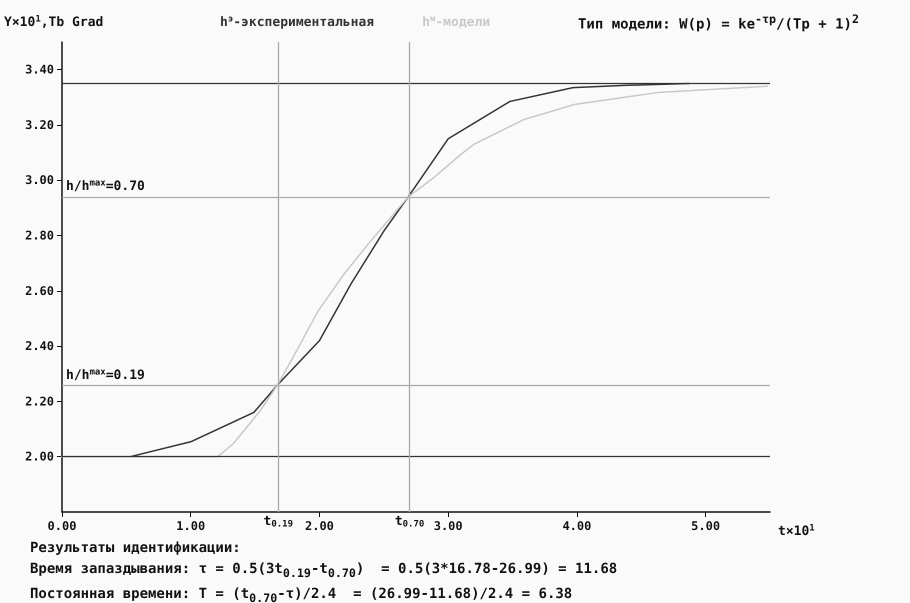  I want to click on x-tick-label: 4.00, so click(577, 526).